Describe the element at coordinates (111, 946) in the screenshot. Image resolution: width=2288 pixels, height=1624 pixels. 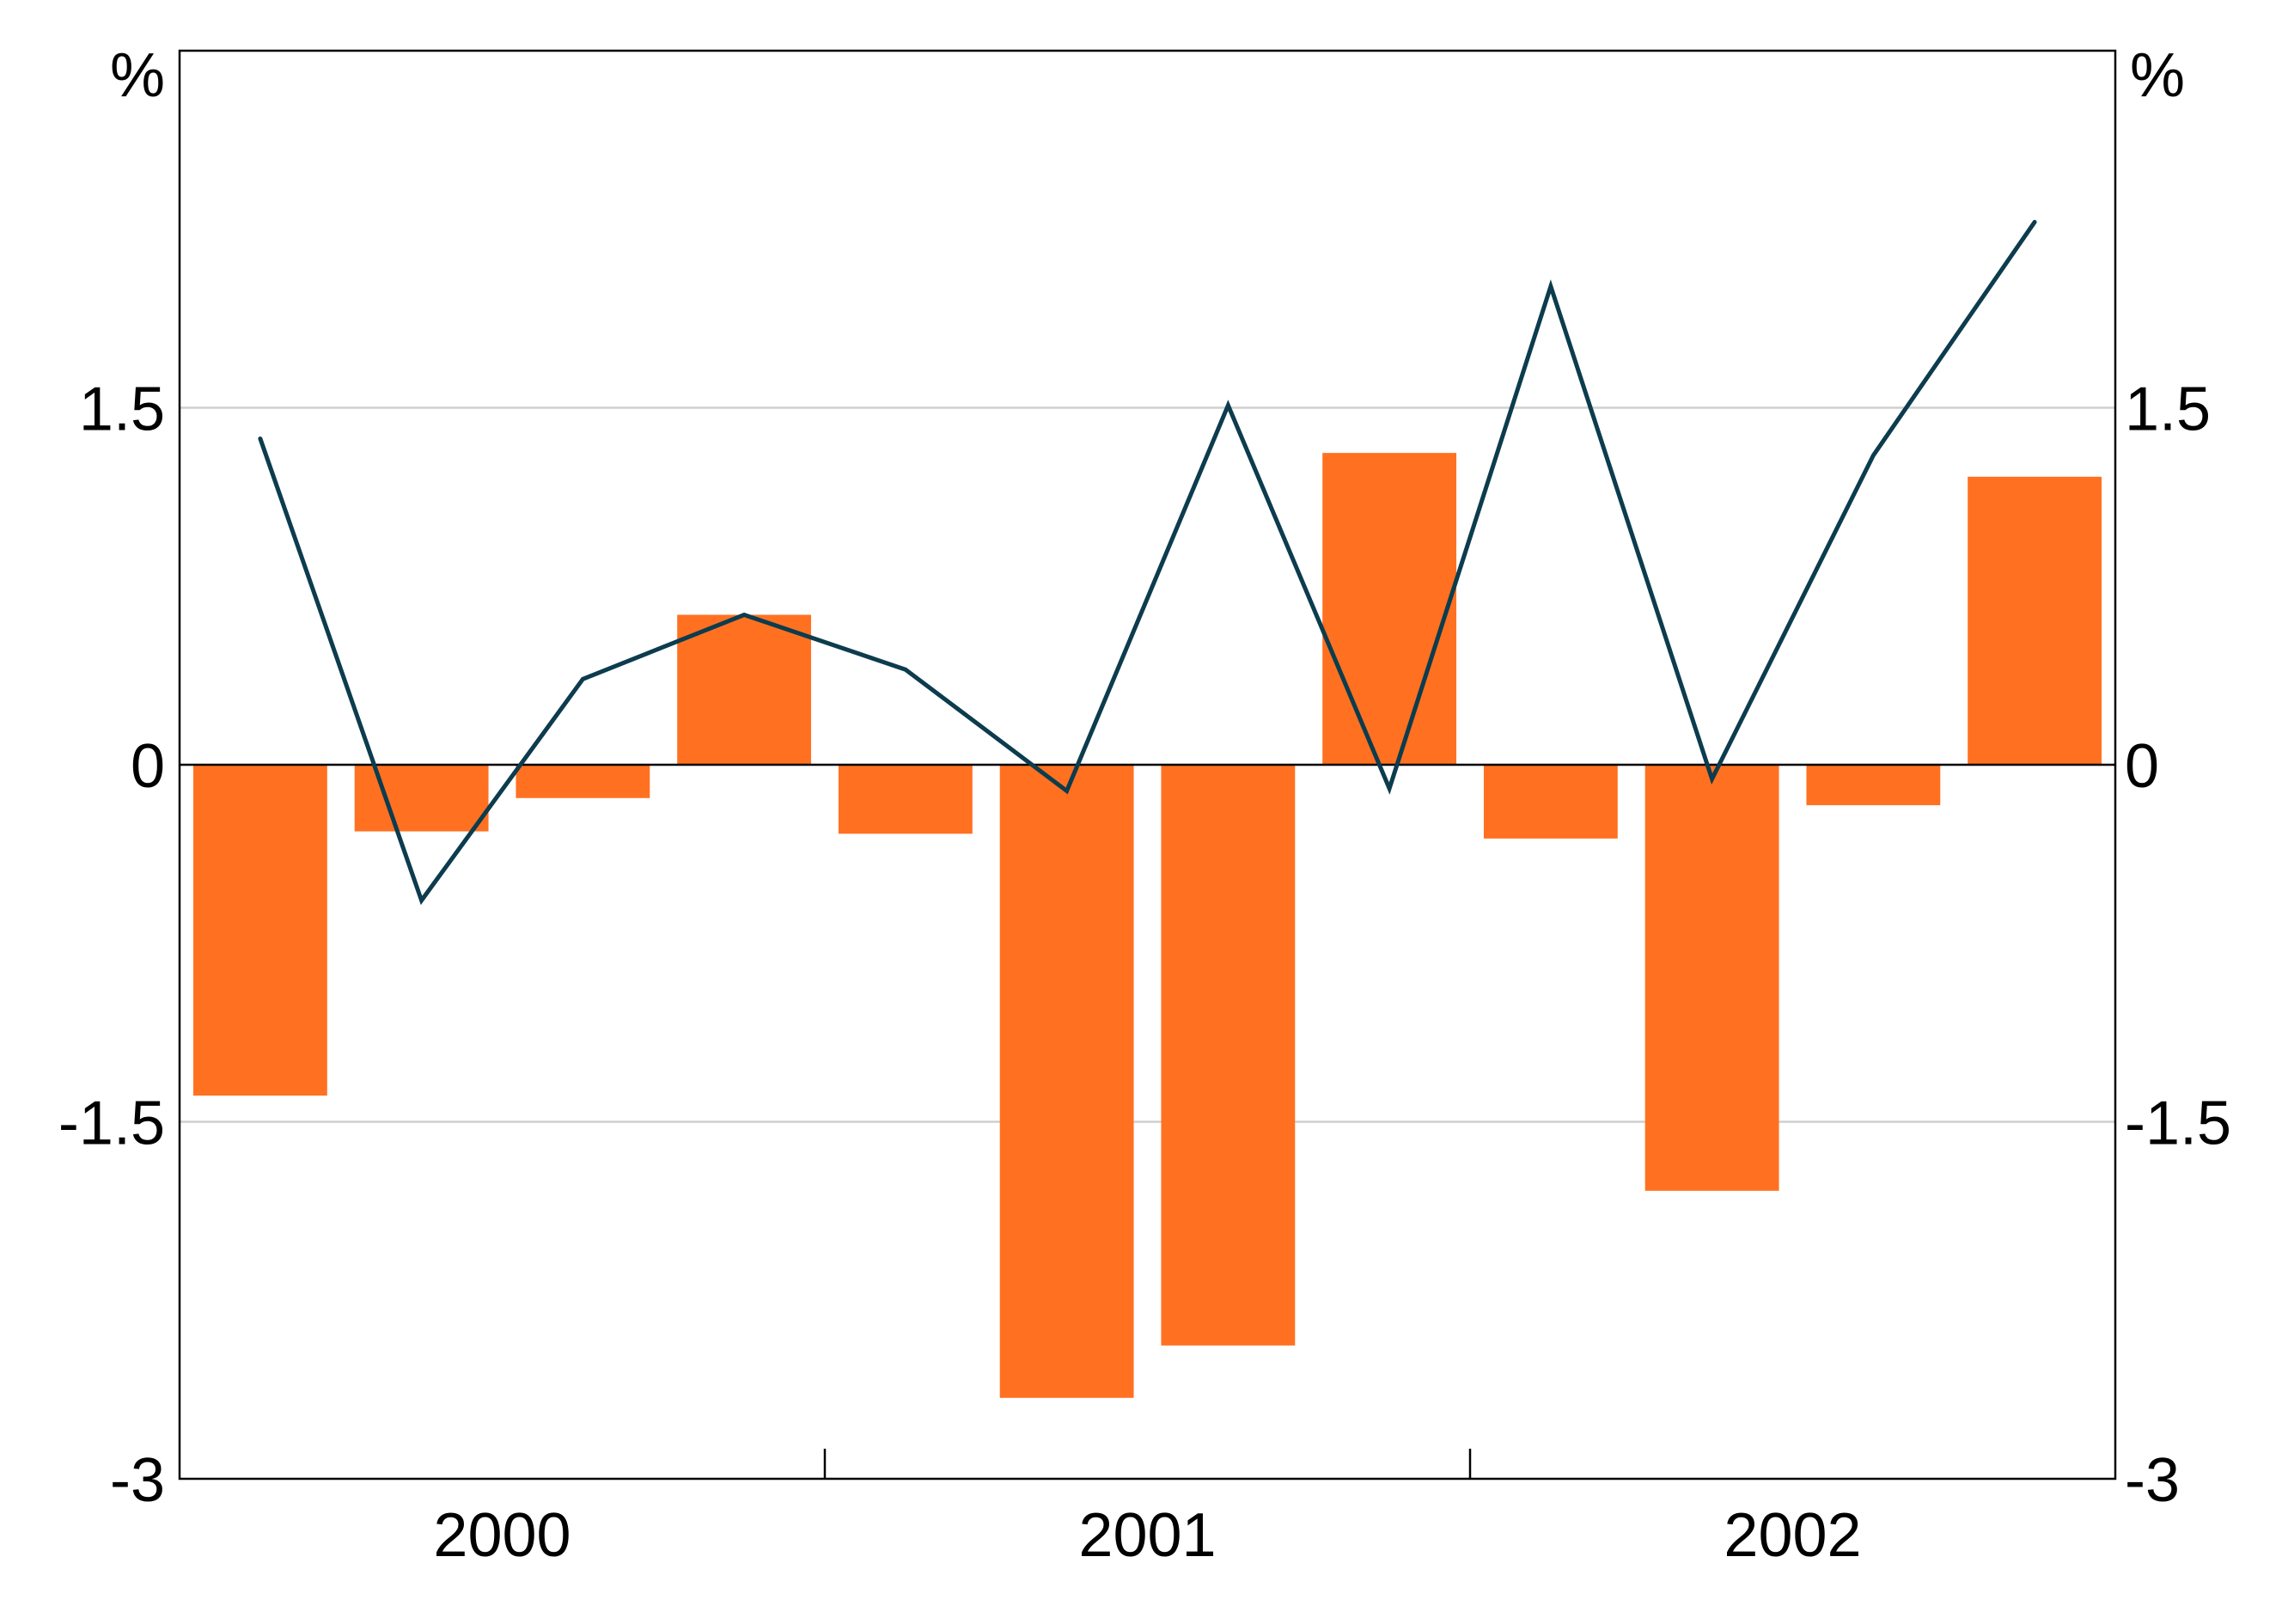
I see `y-axis-left-labels: -3 -1.5 0 1.5` at that location.